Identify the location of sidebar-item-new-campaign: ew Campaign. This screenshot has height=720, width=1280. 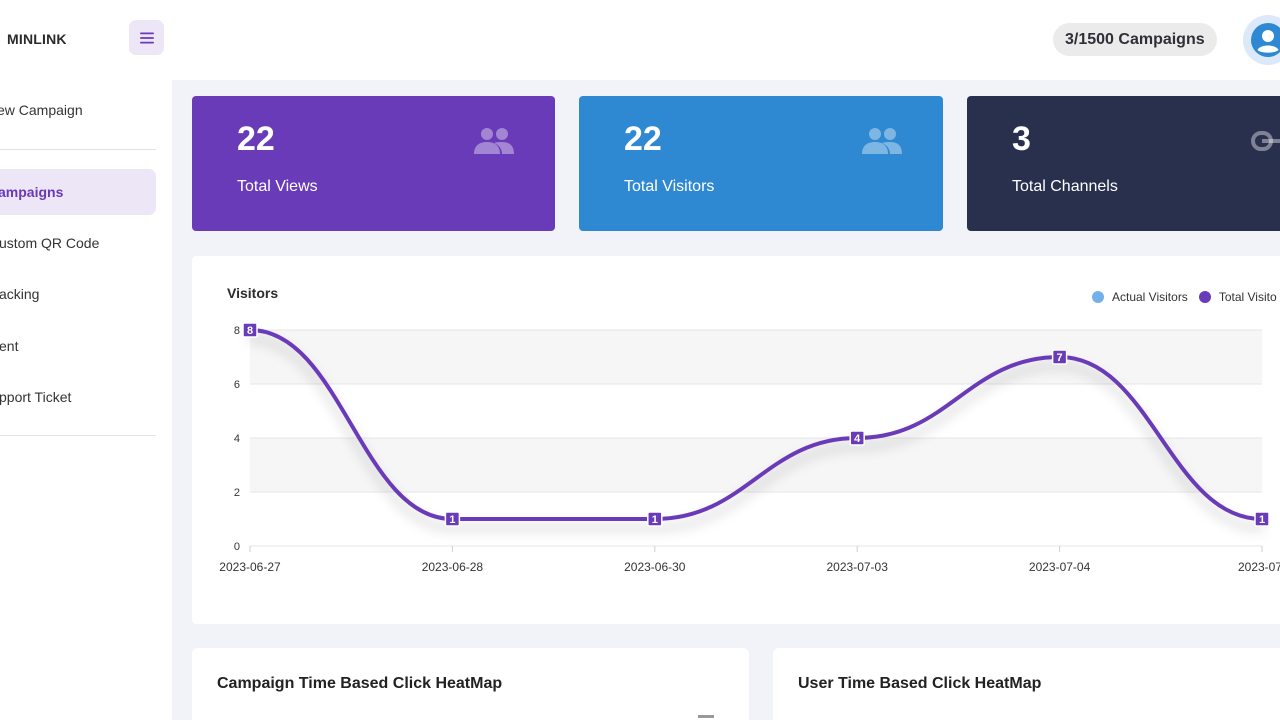
(78, 110).